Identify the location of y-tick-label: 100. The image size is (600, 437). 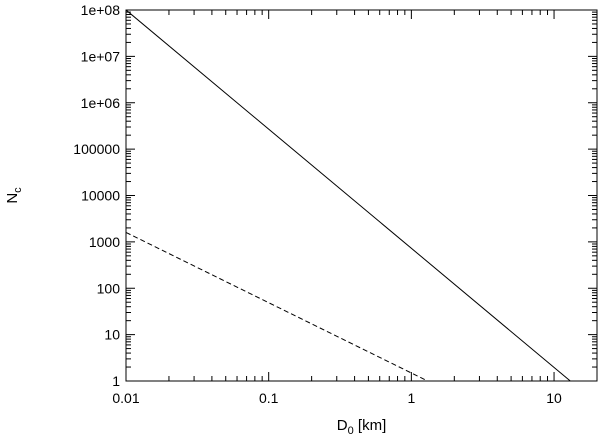
(109, 288).